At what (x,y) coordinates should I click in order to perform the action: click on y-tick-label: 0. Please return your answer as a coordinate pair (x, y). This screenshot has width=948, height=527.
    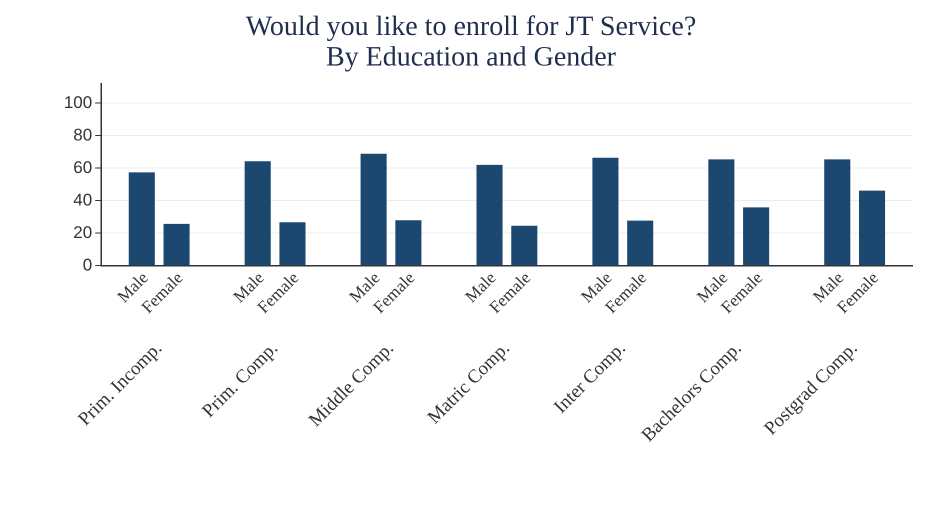
    Looking at the image, I should click on (87, 264).